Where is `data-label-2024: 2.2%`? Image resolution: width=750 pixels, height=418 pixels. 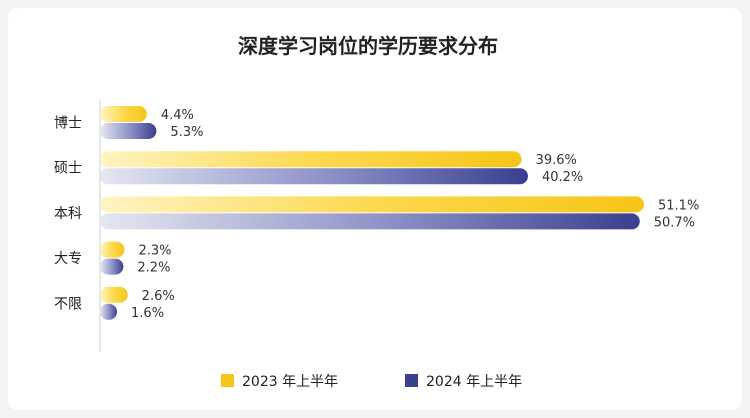
data-label-2024: 2.2% is located at coordinates (153, 268).